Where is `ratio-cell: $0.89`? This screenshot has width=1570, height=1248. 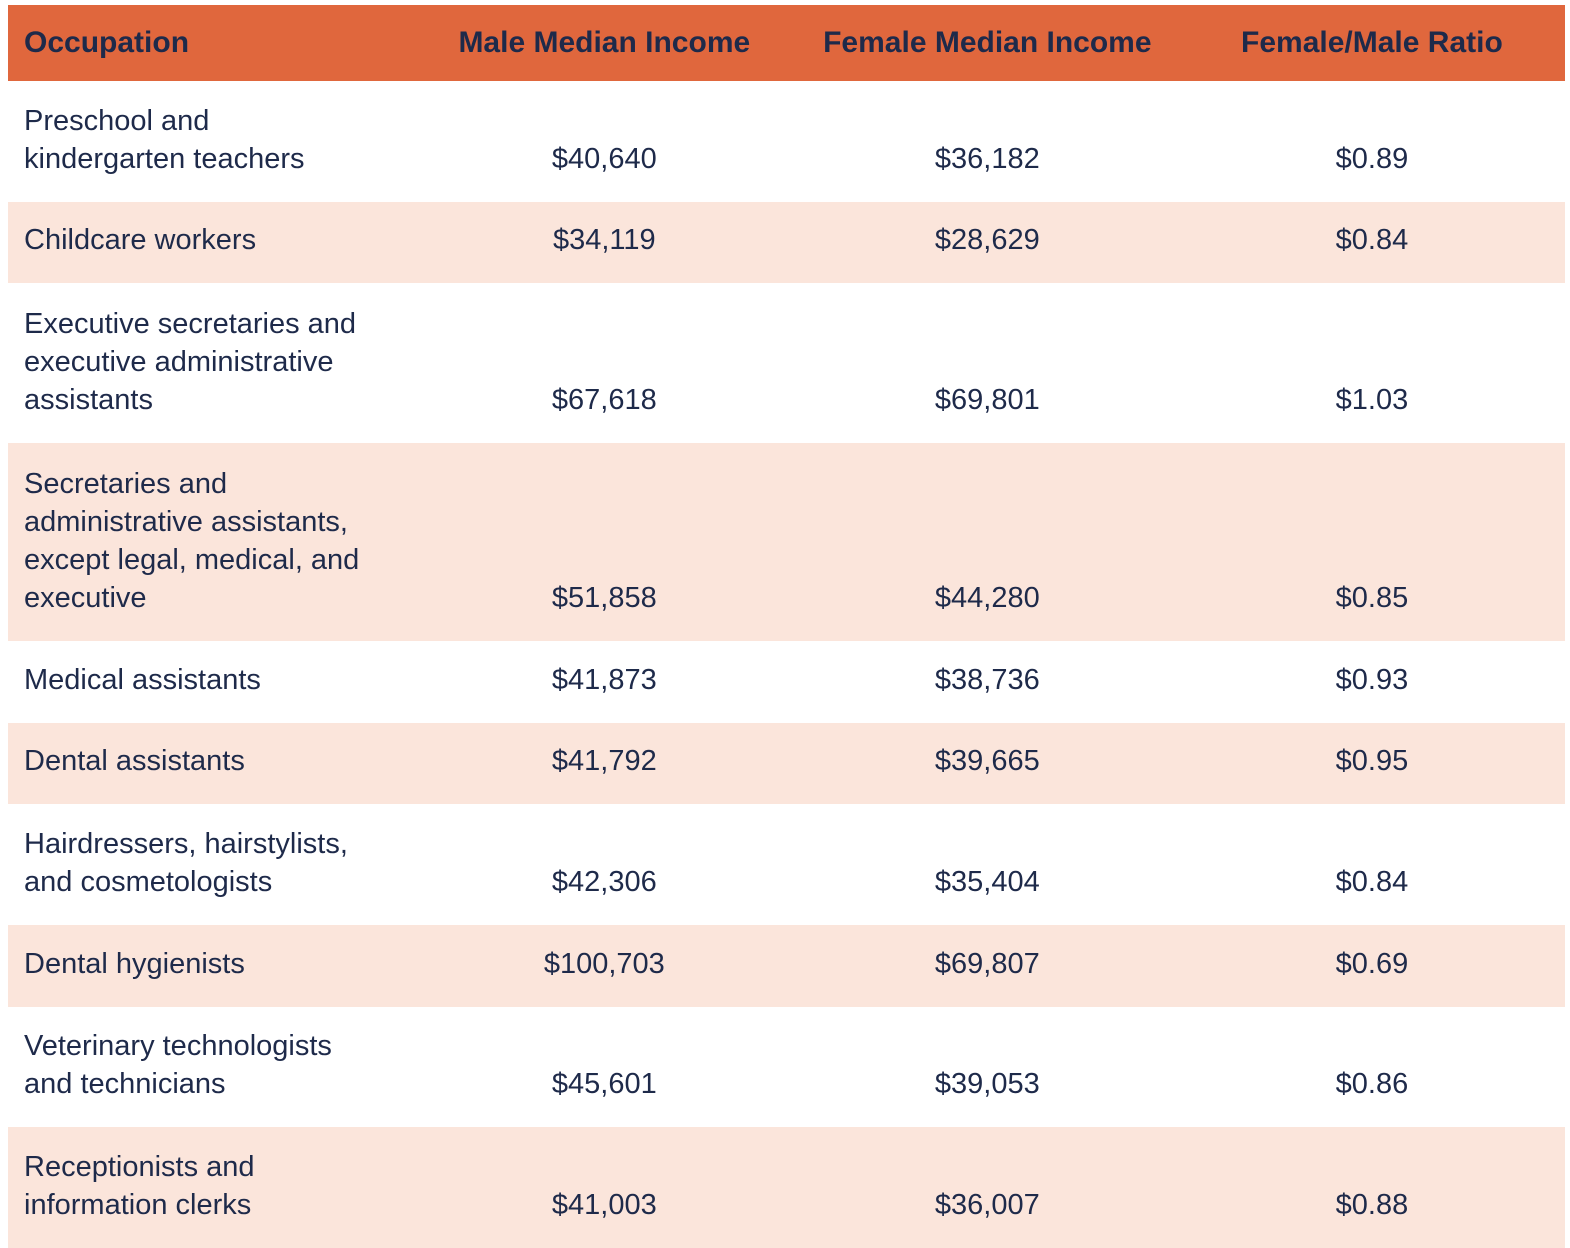 ratio-cell: $0.89 is located at coordinates (1372, 158).